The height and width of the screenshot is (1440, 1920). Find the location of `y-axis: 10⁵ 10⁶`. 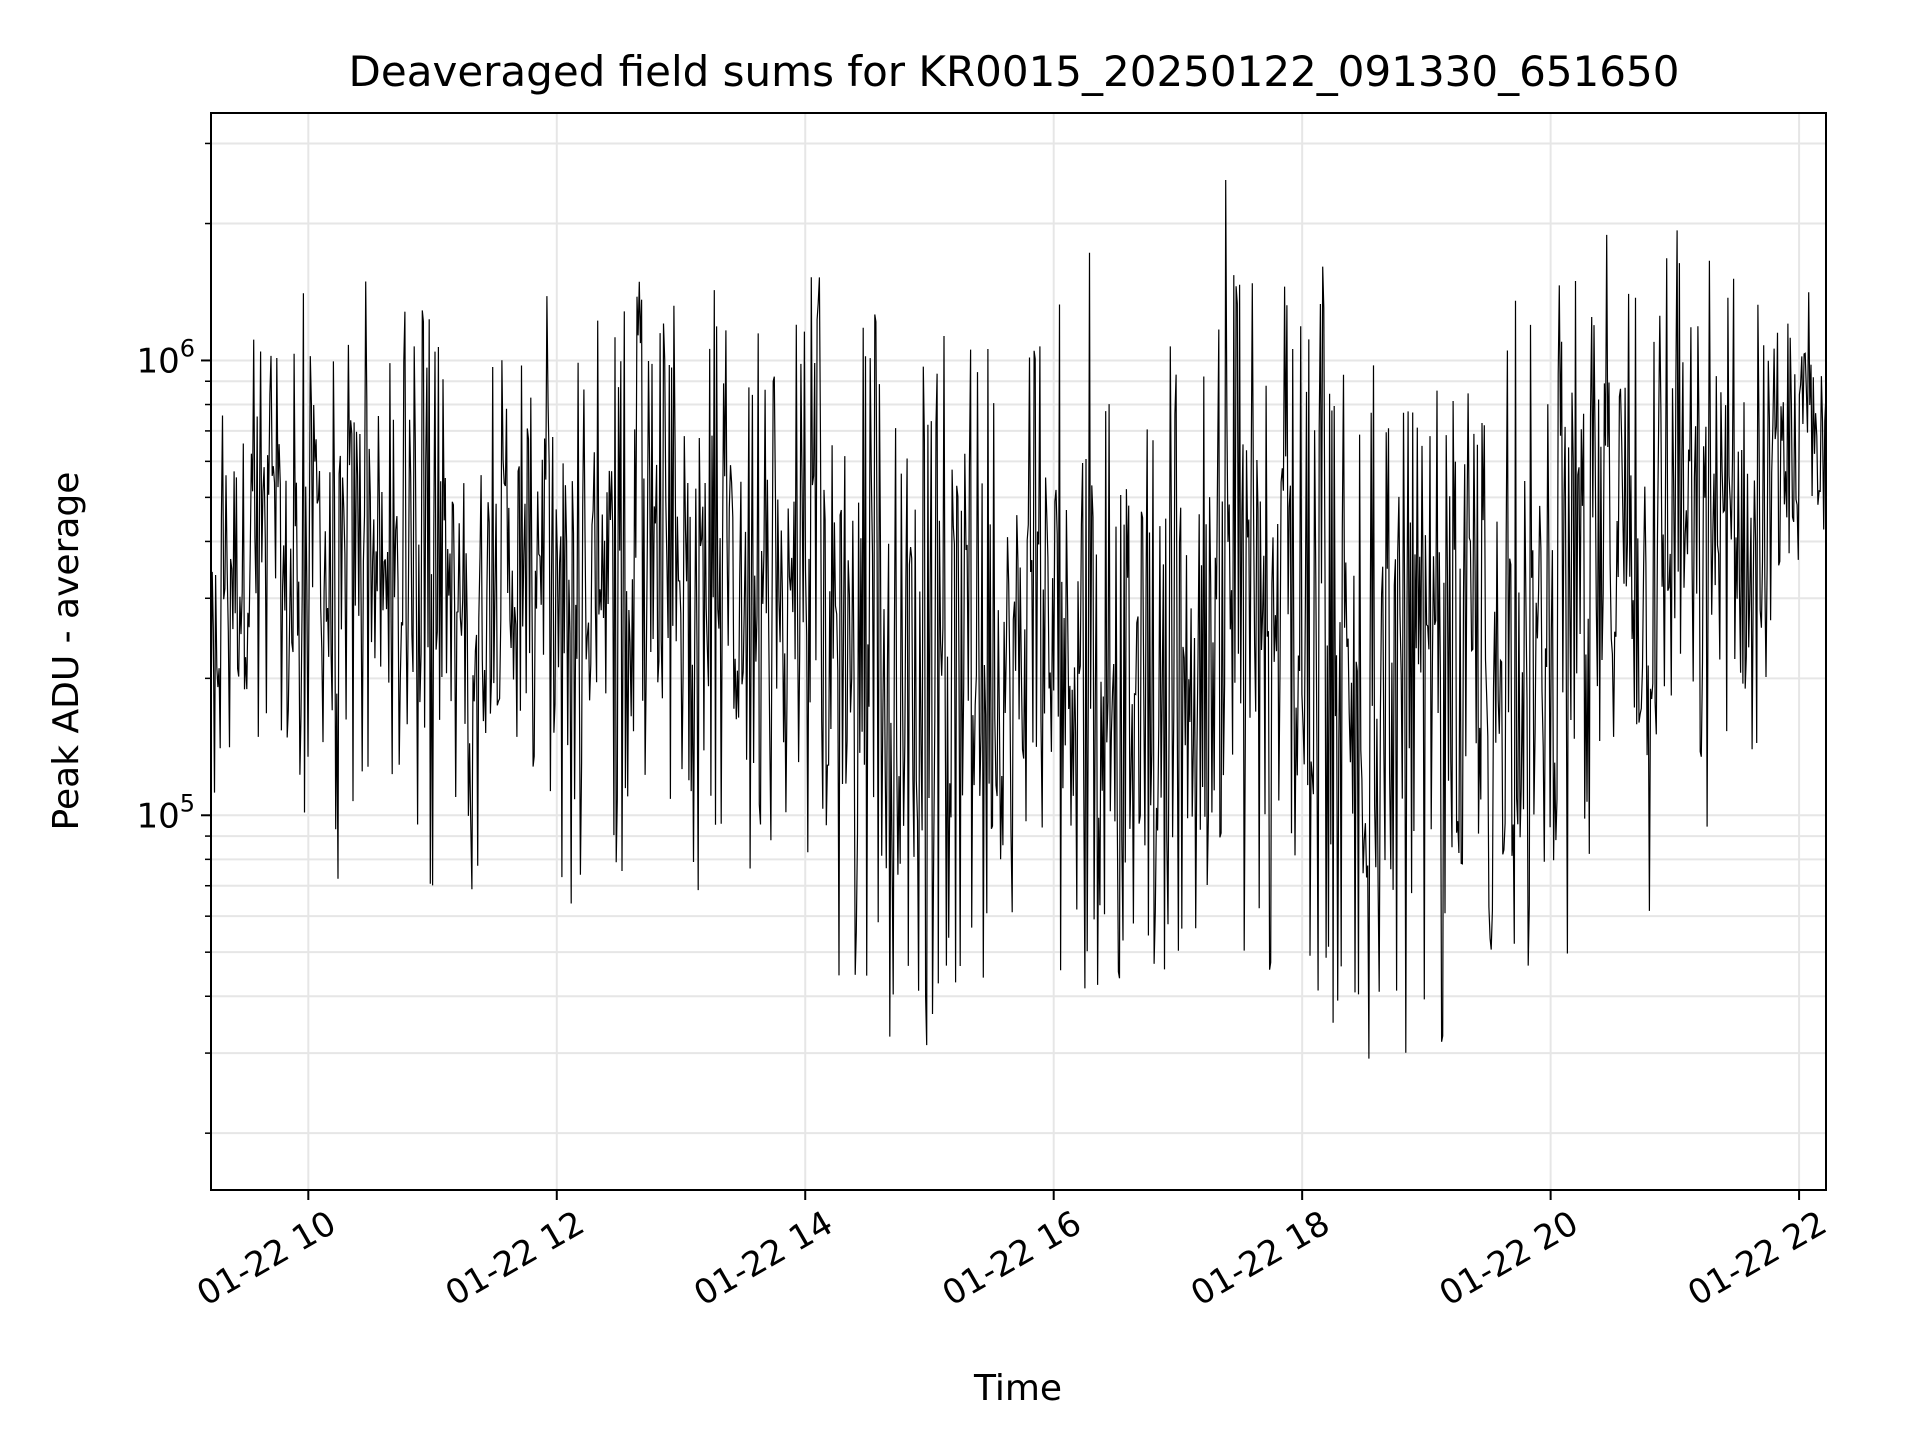

y-axis: 10⁵ 10⁶ is located at coordinates (173, 638).